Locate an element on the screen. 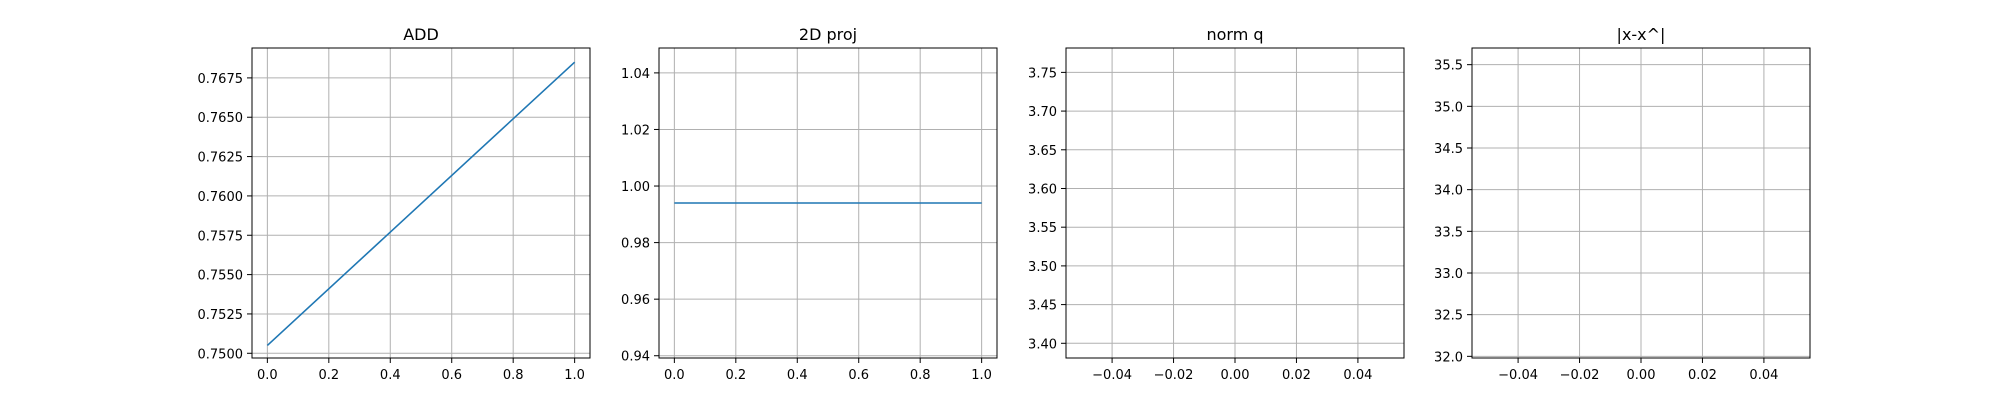 The height and width of the screenshot is (400, 2000). y-tick-label: 32.5 is located at coordinates (1448, 316).